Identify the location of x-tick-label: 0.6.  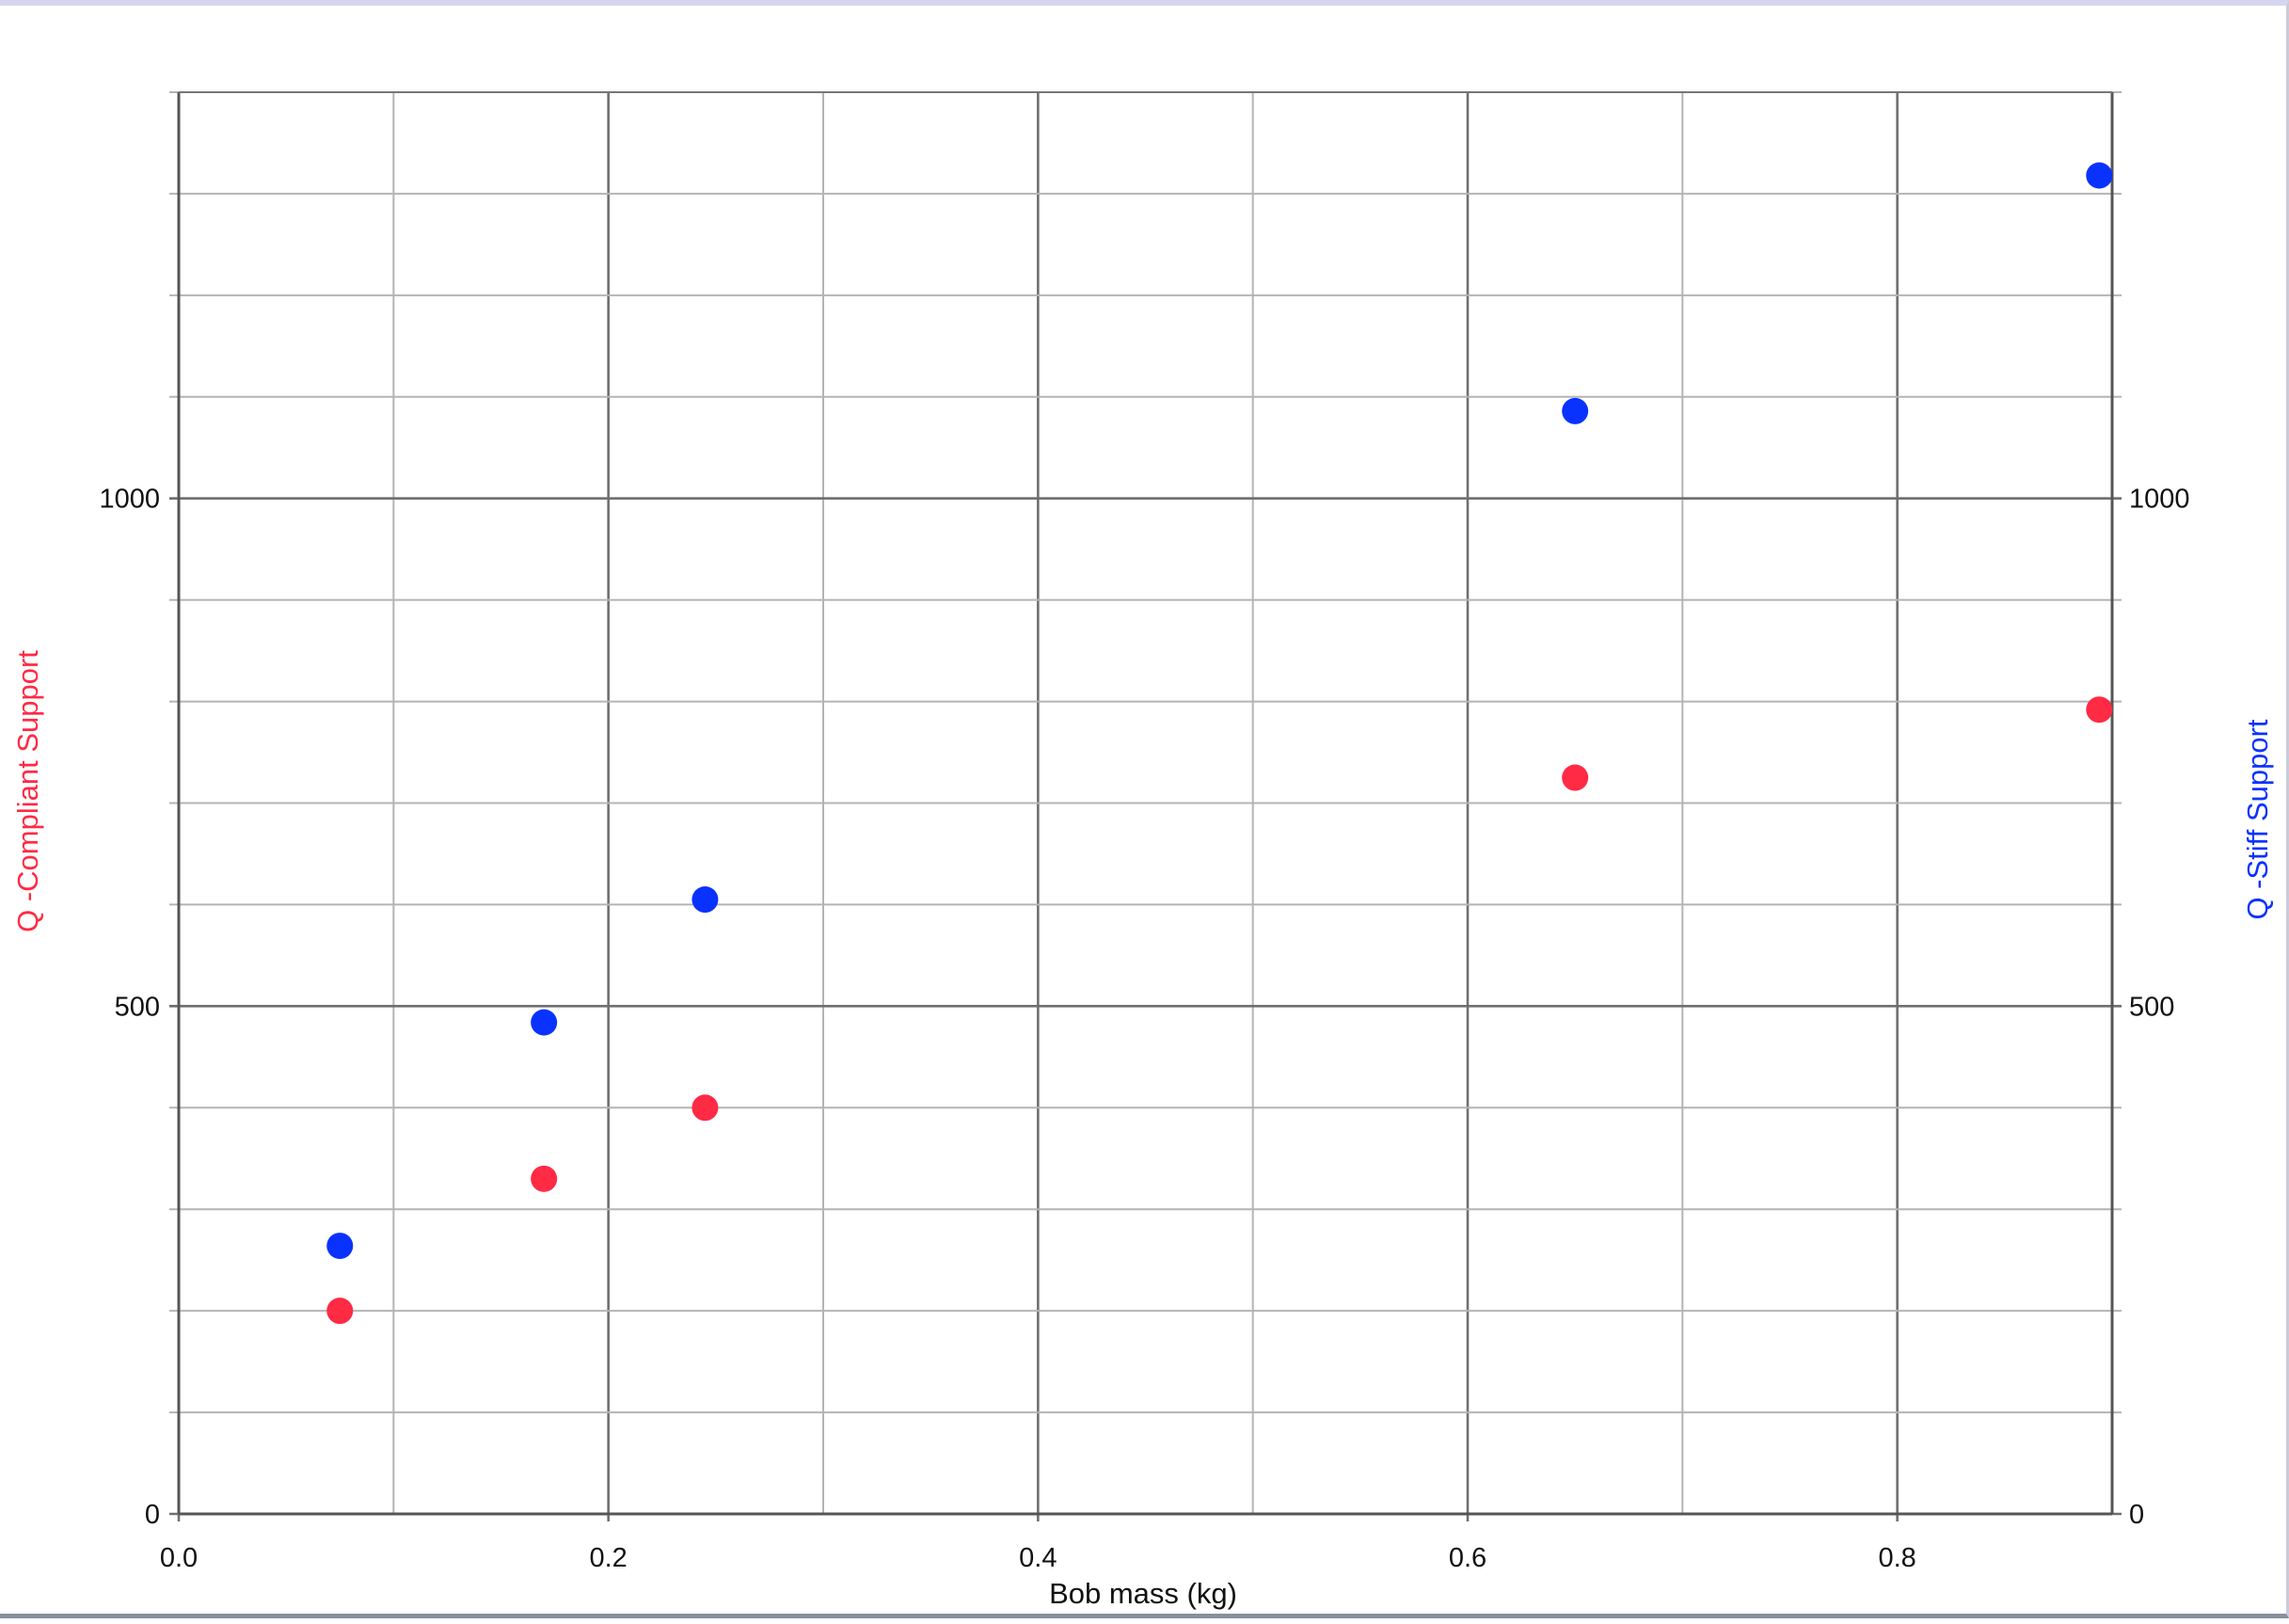
(1467, 1558).